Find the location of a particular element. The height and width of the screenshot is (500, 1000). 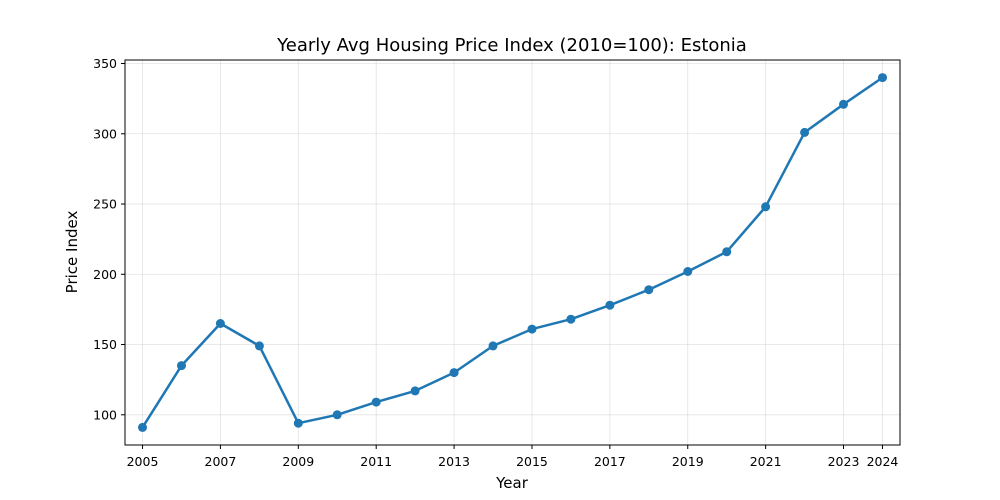

x-tick-label: 2013 is located at coordinates (454, 461).